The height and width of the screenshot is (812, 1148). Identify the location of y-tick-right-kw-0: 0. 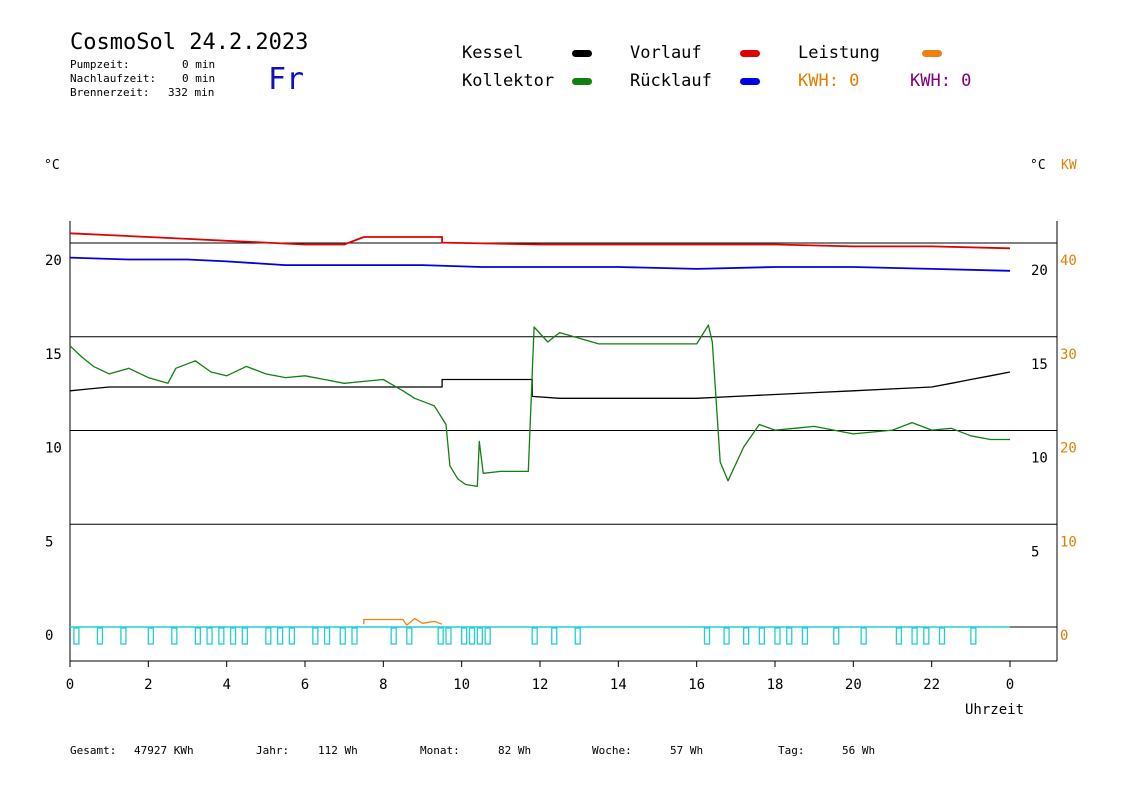
(1064, 636).